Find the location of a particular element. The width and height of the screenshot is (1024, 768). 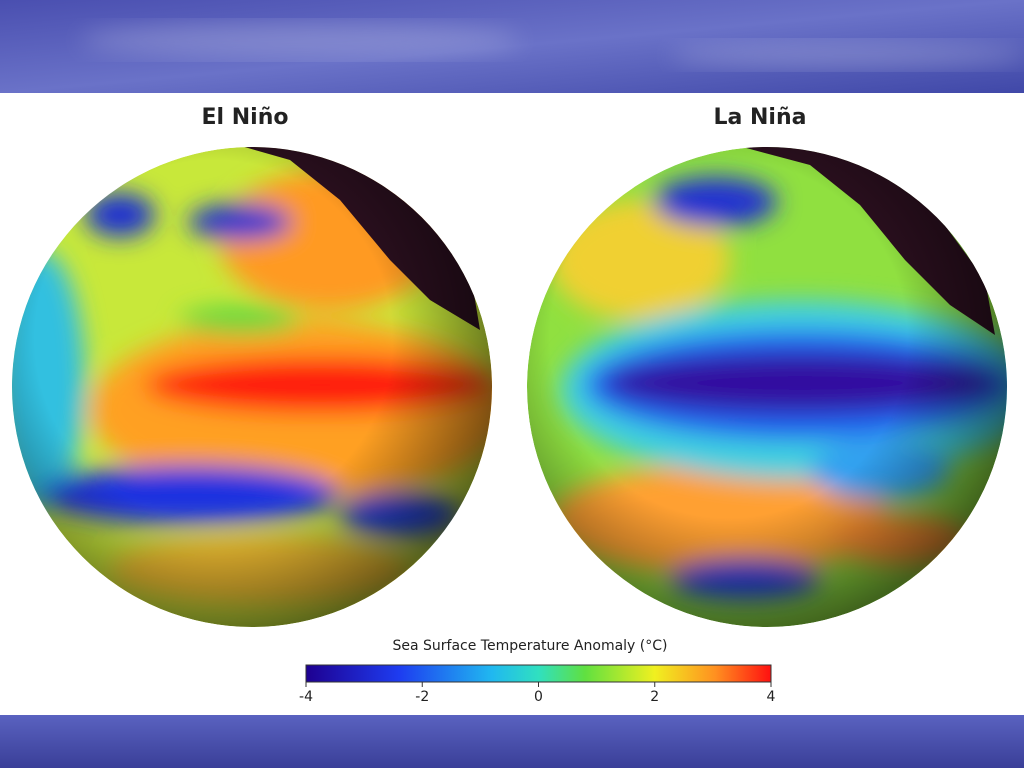

panel-title: La Niña is located at coordinates (760, 117).